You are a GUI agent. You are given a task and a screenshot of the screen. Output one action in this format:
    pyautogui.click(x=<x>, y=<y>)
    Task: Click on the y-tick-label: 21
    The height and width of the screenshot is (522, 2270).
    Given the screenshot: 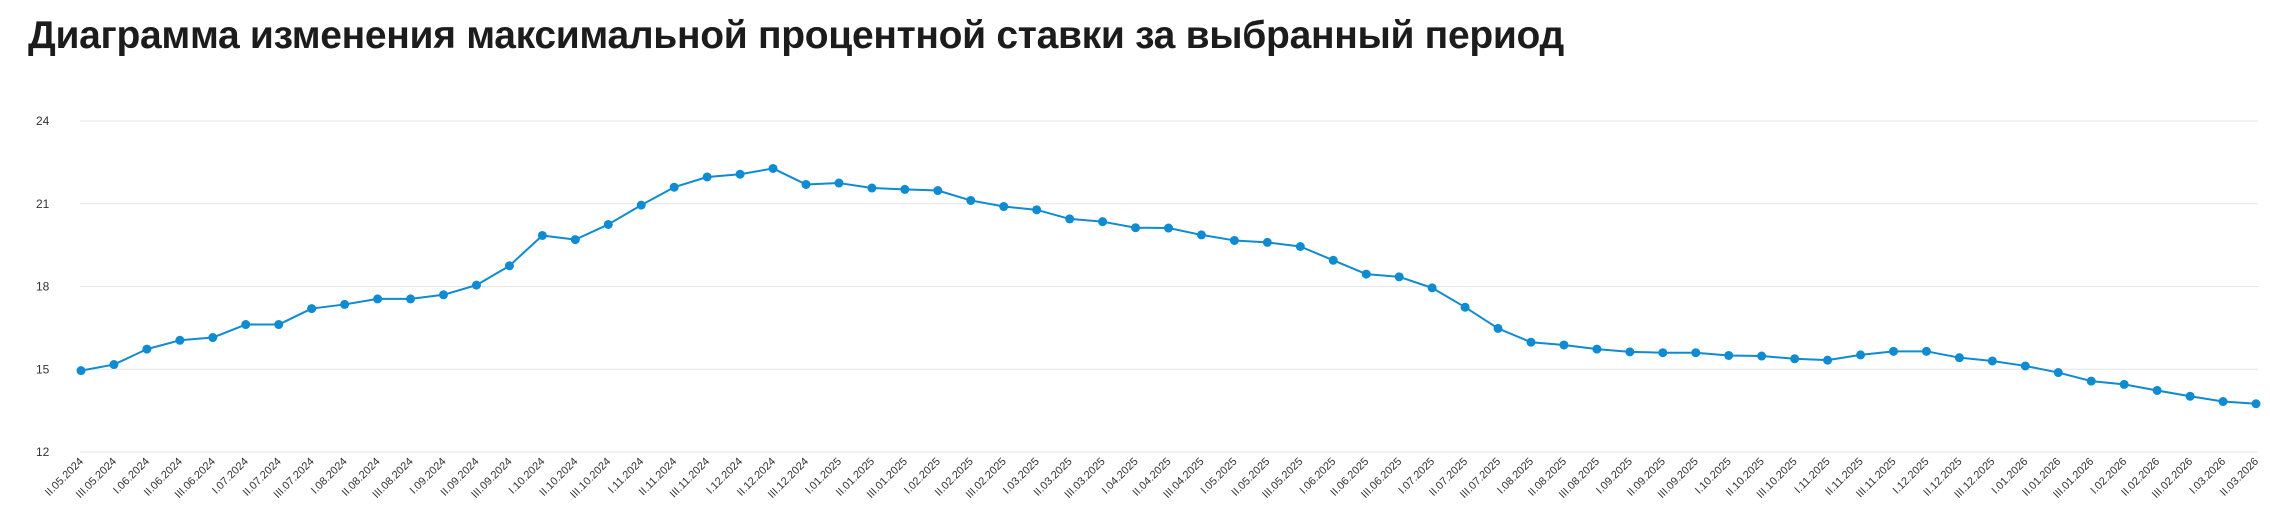 What is the action you would take?
    pyautogui.click(x=43, y=204)
    